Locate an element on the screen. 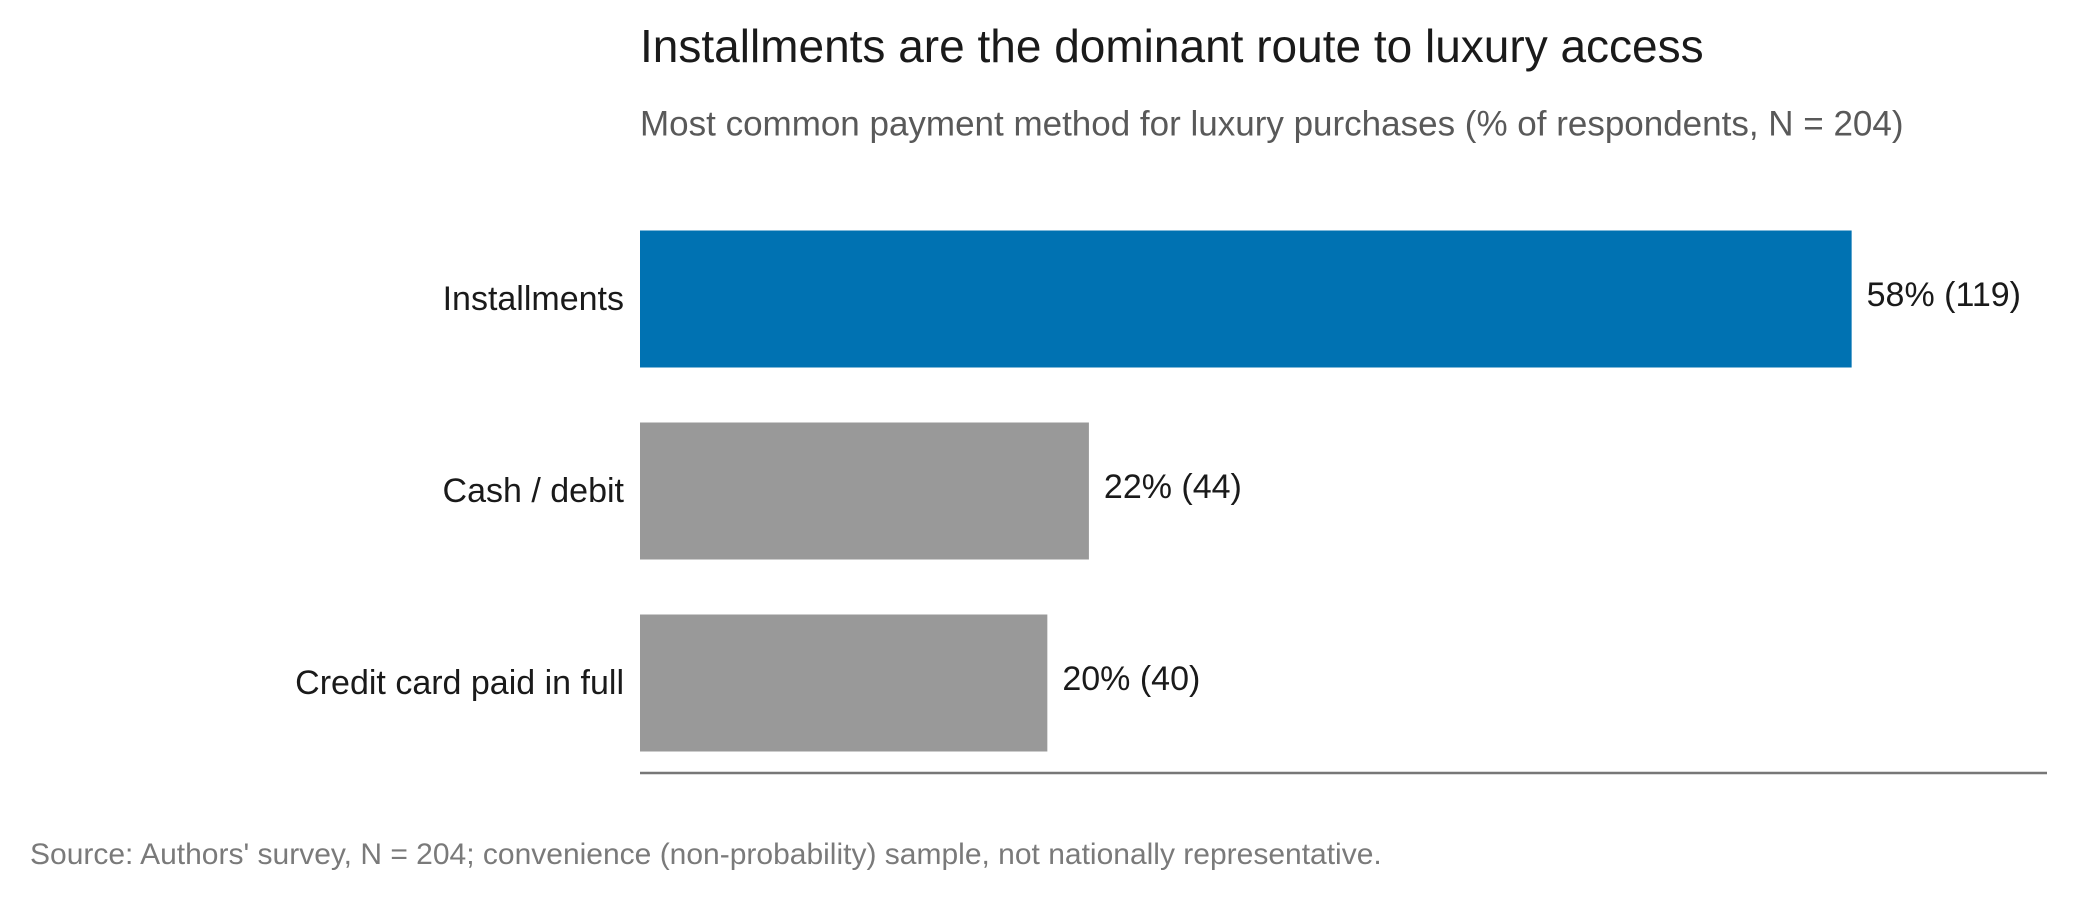 Image resolution: width=2076 pixels, height=903 pixels. value-label: 58% (119) is located at coordinates (1944, 295).